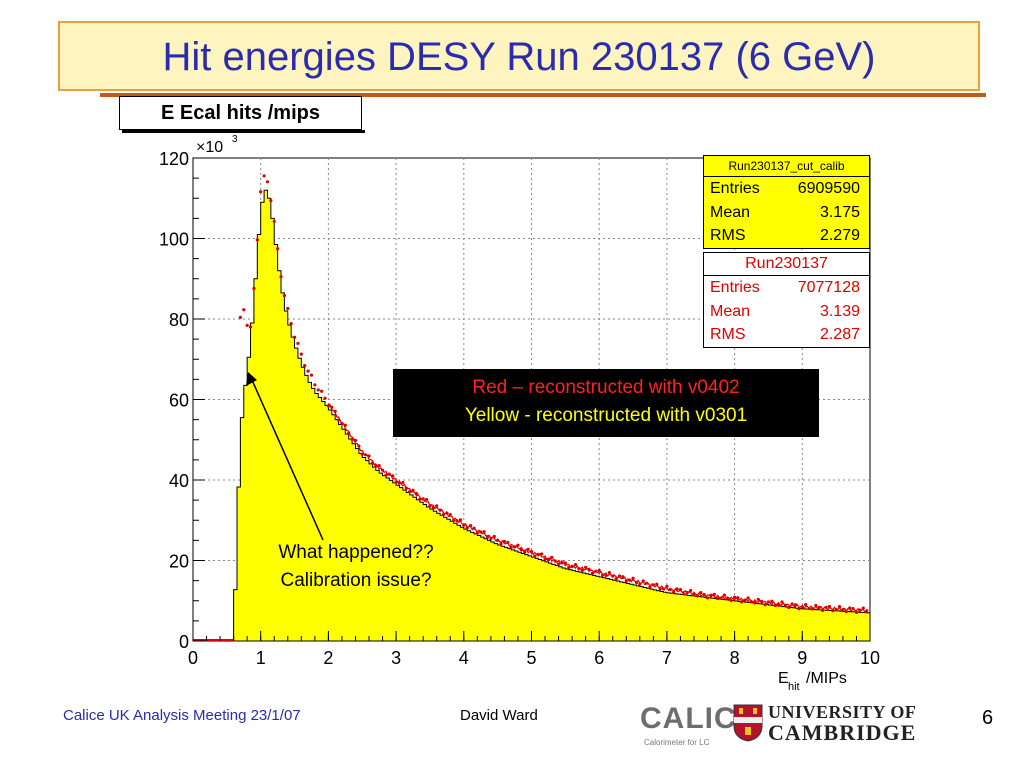  I want to click on y-tick-label: 80, so click(179, 320).